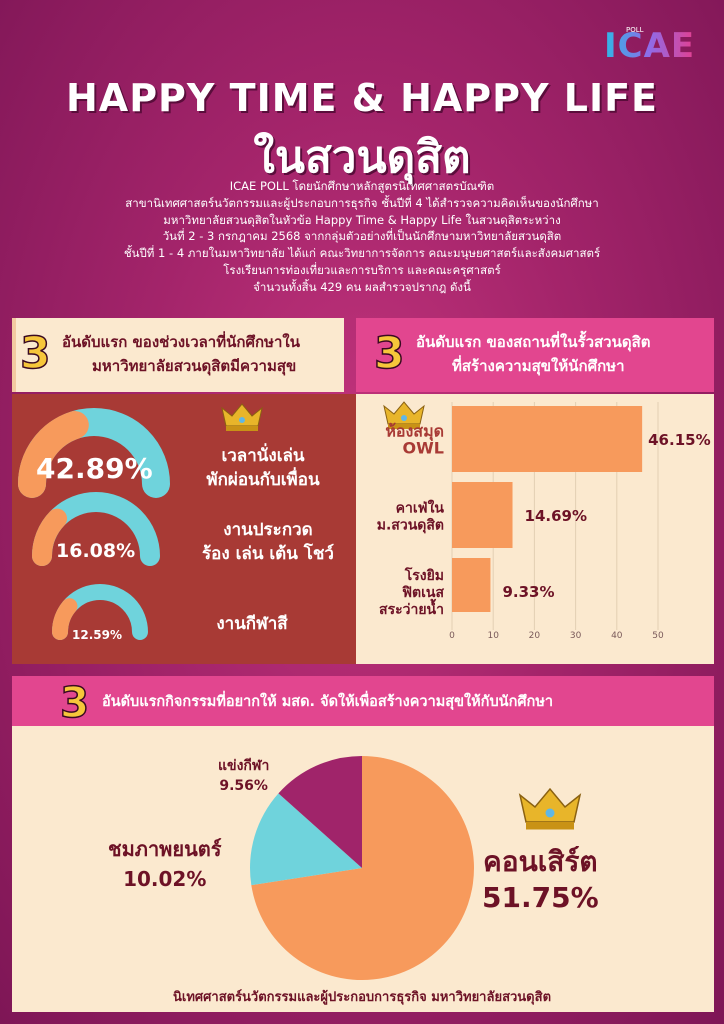  What do you see at coordinates (140, 521) in the screenshot?
I see `gauge-chart` at bounding box center [140, 521].